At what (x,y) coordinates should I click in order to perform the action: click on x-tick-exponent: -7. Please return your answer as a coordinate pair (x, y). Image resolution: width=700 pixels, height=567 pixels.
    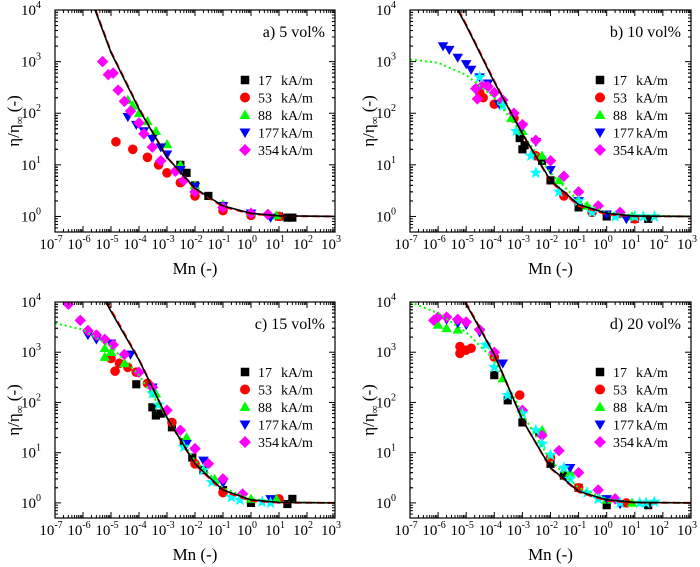
    Looking at the image, I should click on (413, 239).